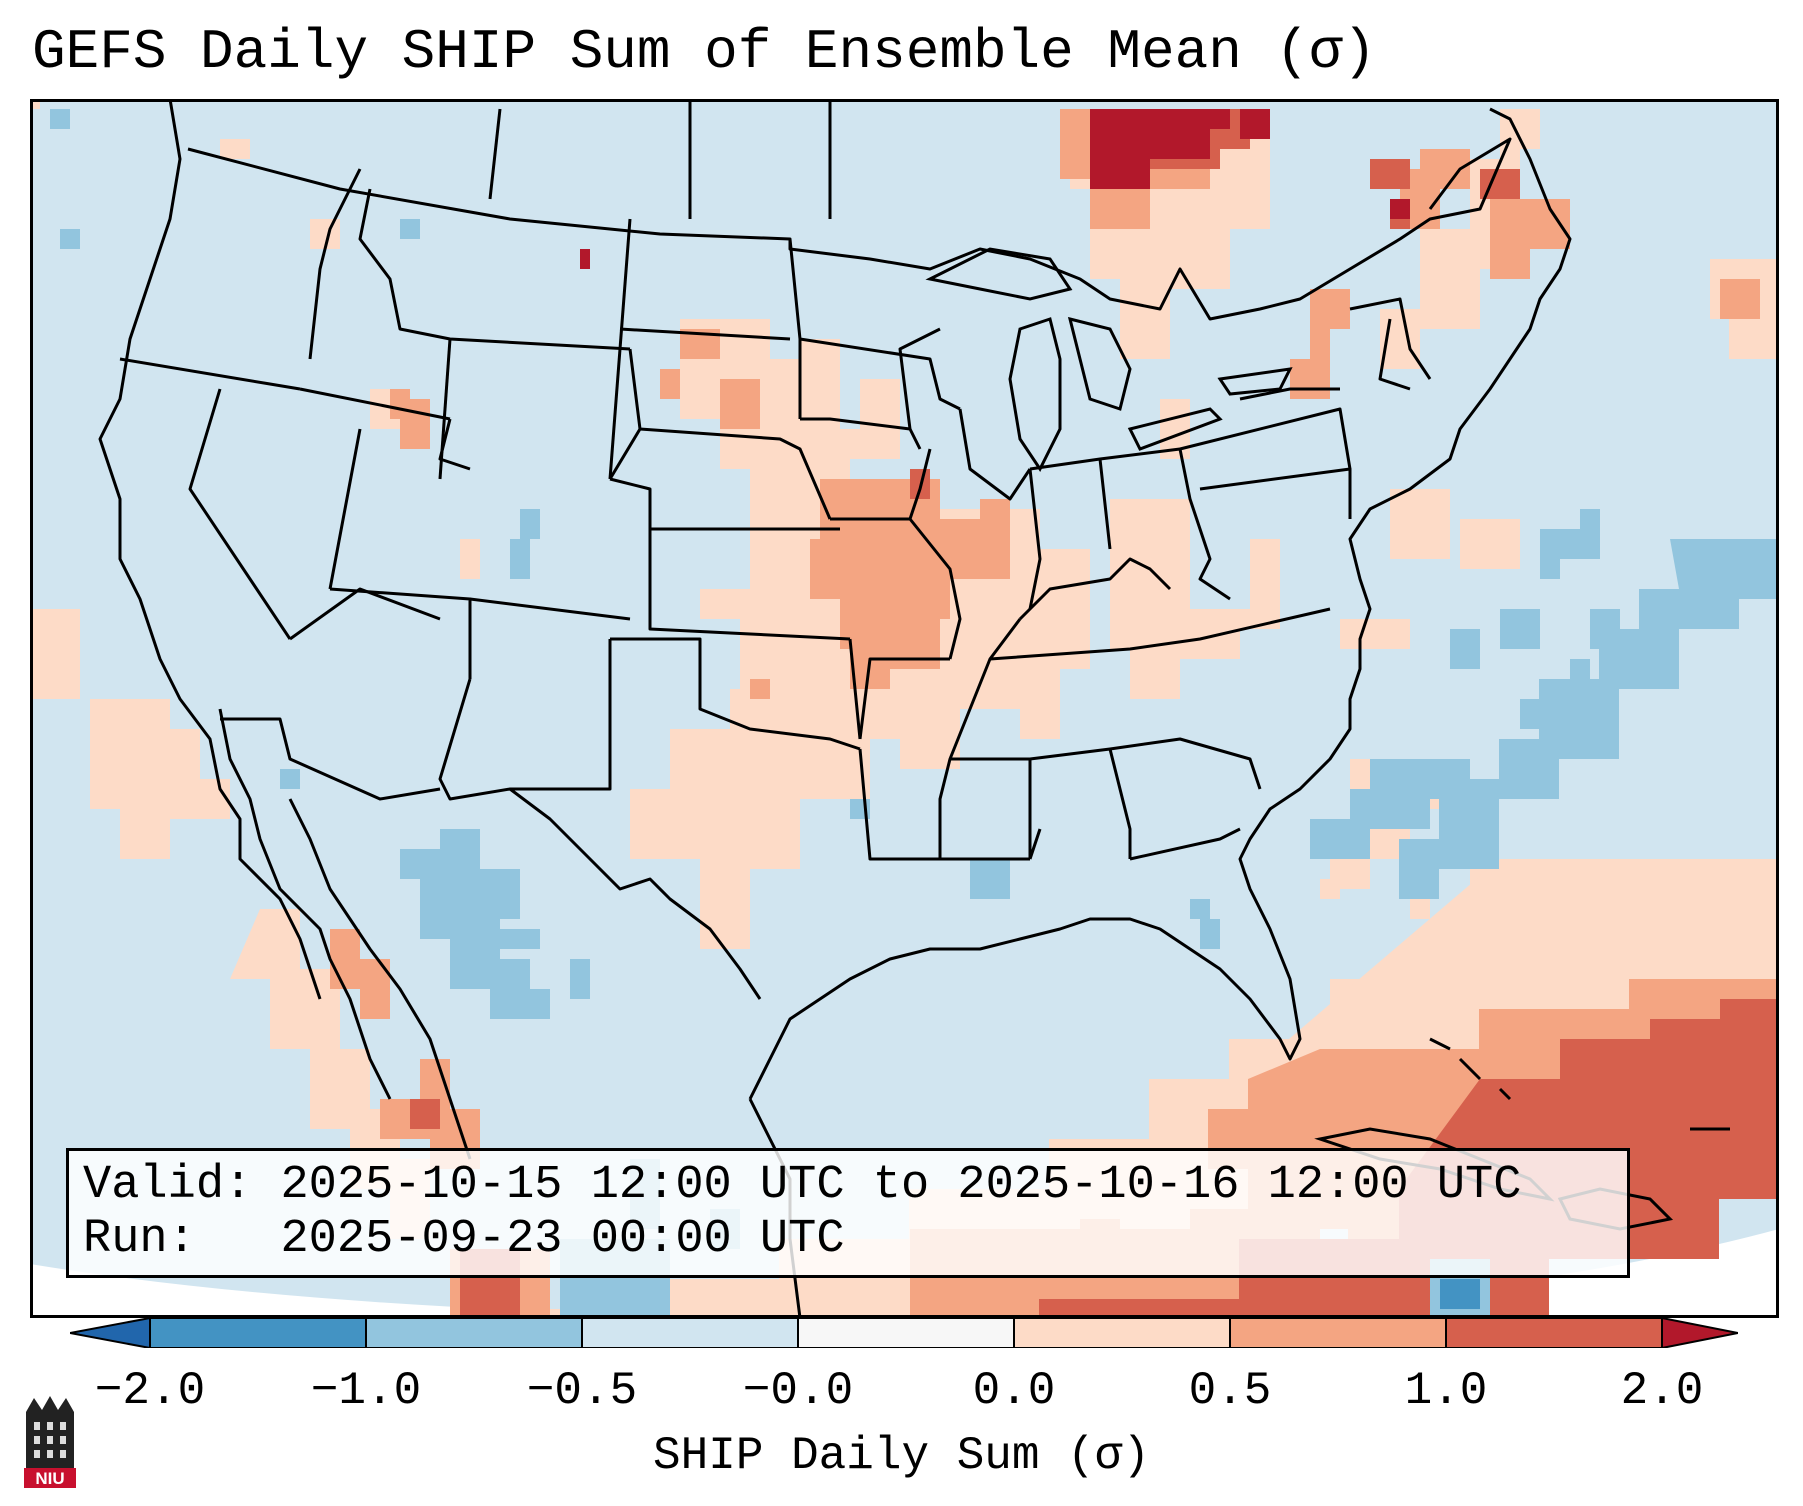  Describe the element at coordinates (168, 1185) in the screenshot. I see `valid-label: Valid:` at that location.